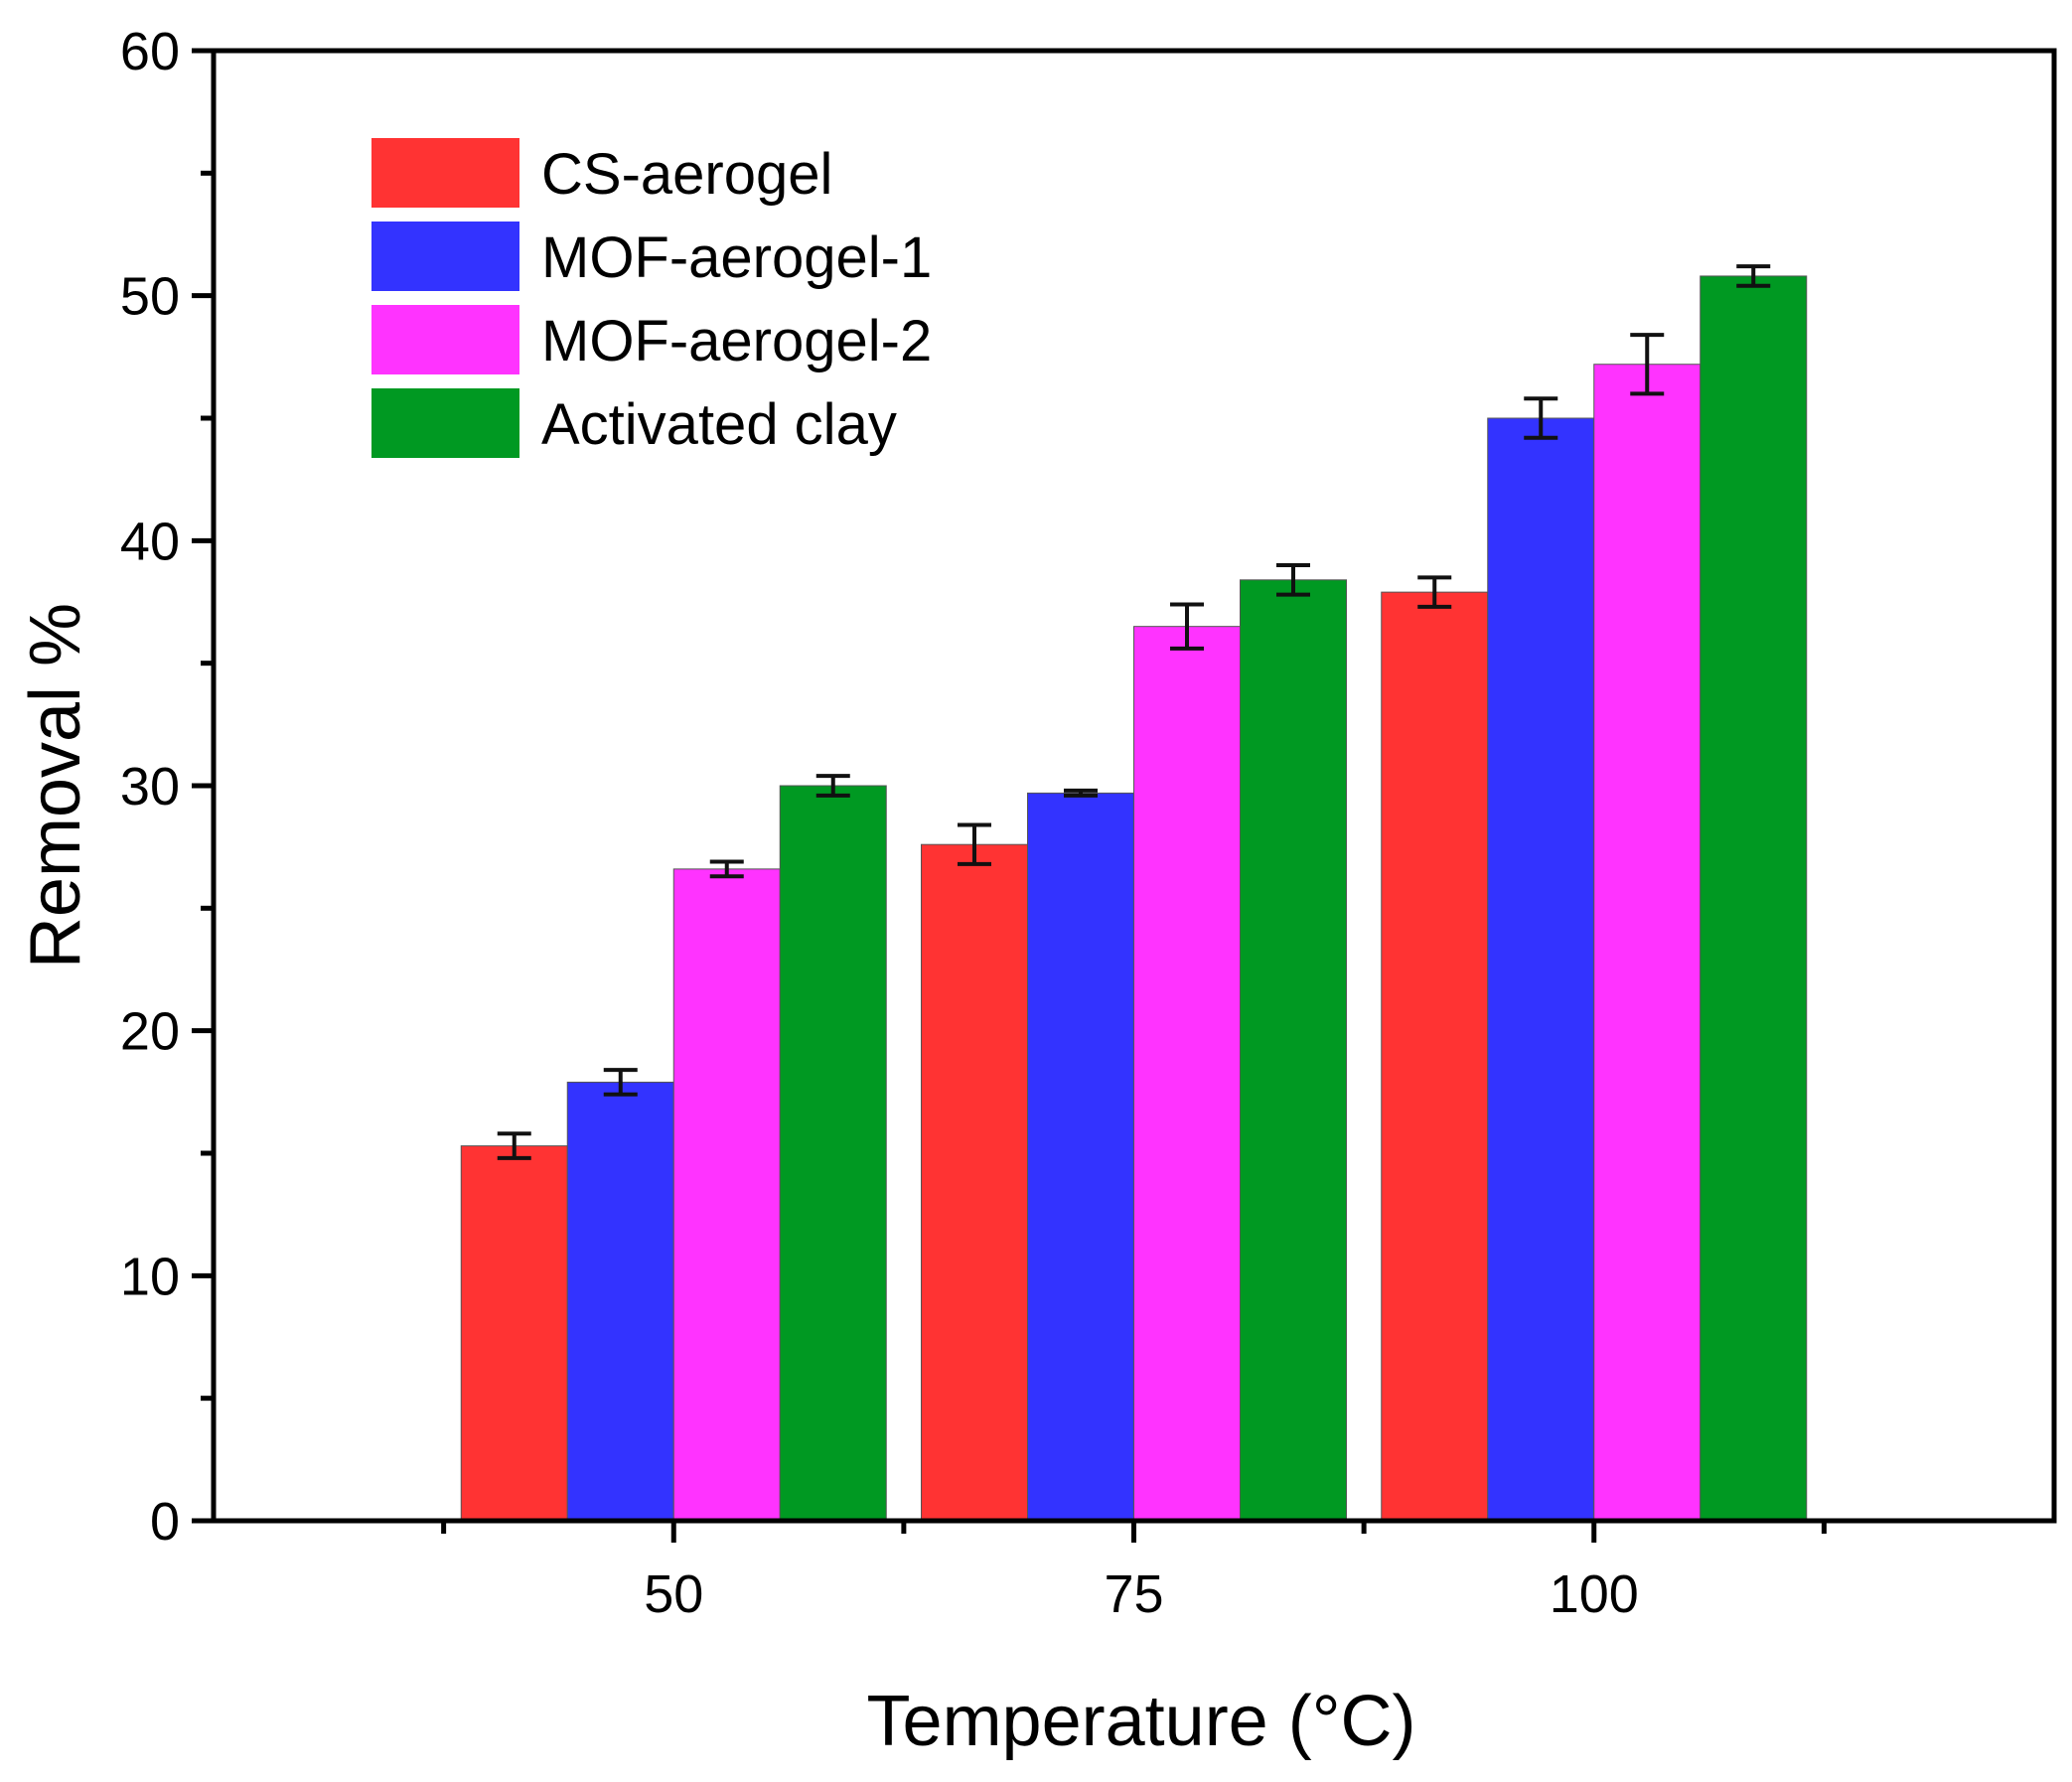  Describe the element at coordinates (719, 424) in the screenshot. I see `legend-label: Activated clay` at that location.